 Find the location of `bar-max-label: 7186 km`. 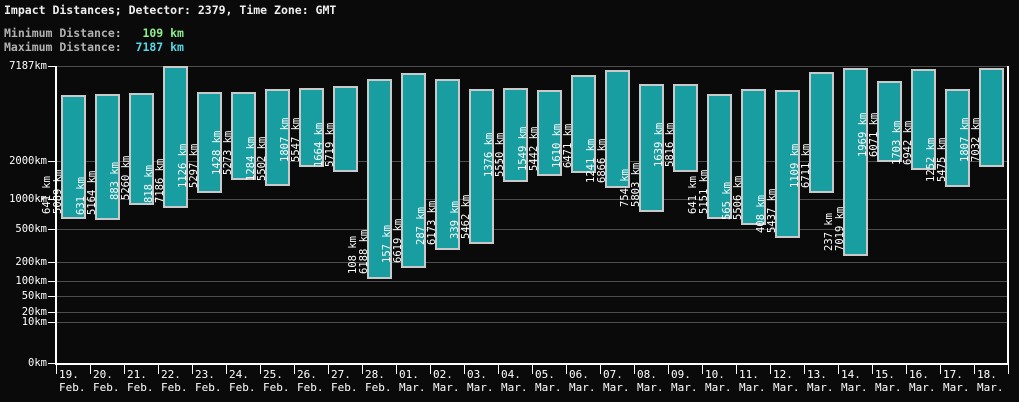

bar-max-label: 7186 km is located at coordinates (159, 180).